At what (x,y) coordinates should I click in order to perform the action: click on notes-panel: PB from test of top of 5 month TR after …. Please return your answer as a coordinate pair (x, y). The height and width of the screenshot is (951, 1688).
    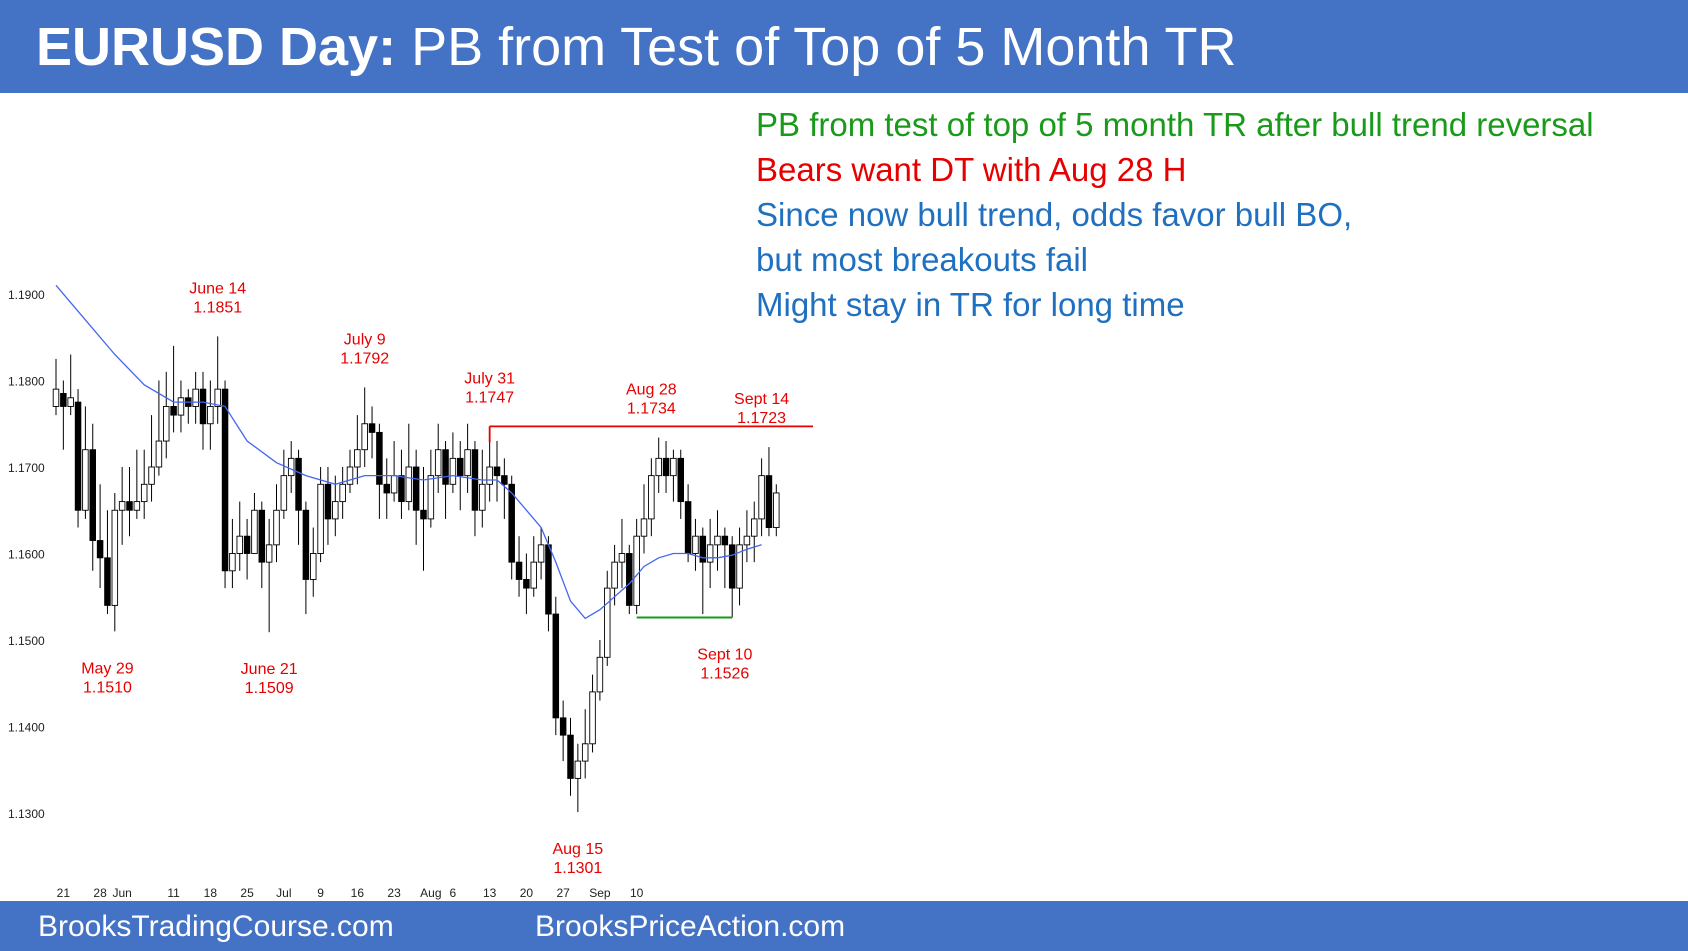
    Looking at the image, I should click on (1216, 214).